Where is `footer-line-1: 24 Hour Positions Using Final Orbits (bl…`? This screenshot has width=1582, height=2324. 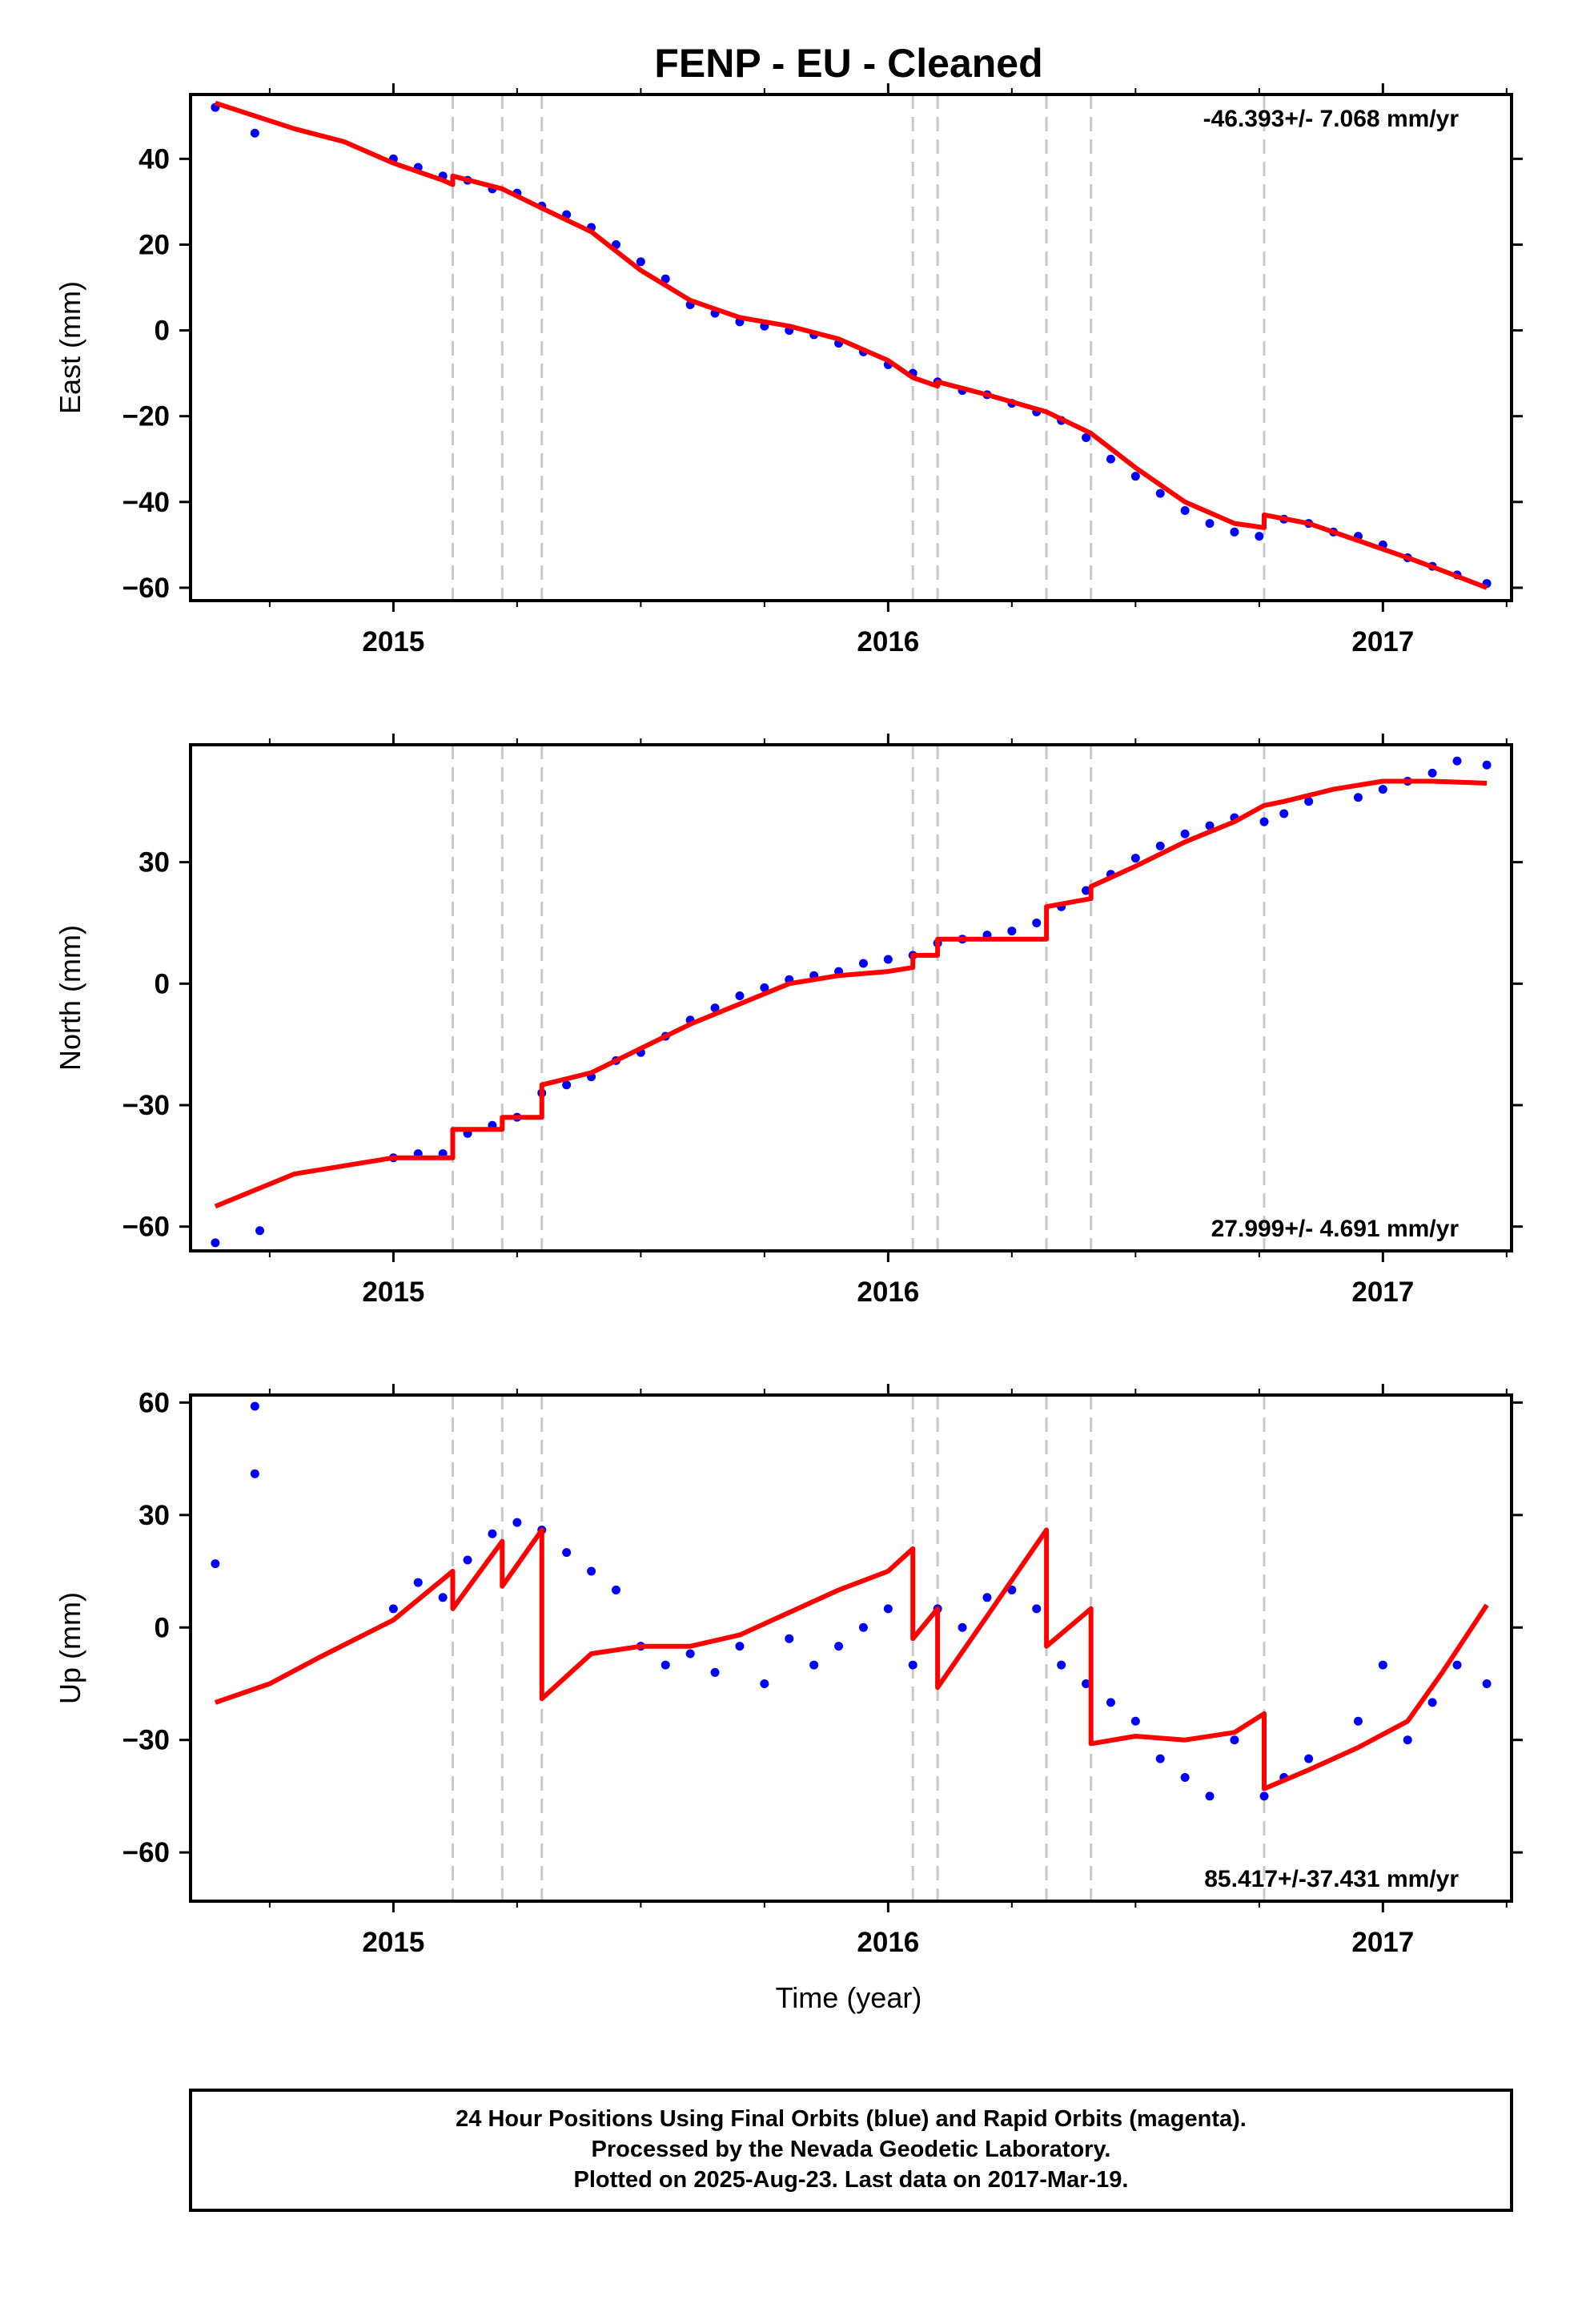 footer-line-1: 24 Hour Positions Using Final Orbits (bl… is located at coordinates (851, 2119).